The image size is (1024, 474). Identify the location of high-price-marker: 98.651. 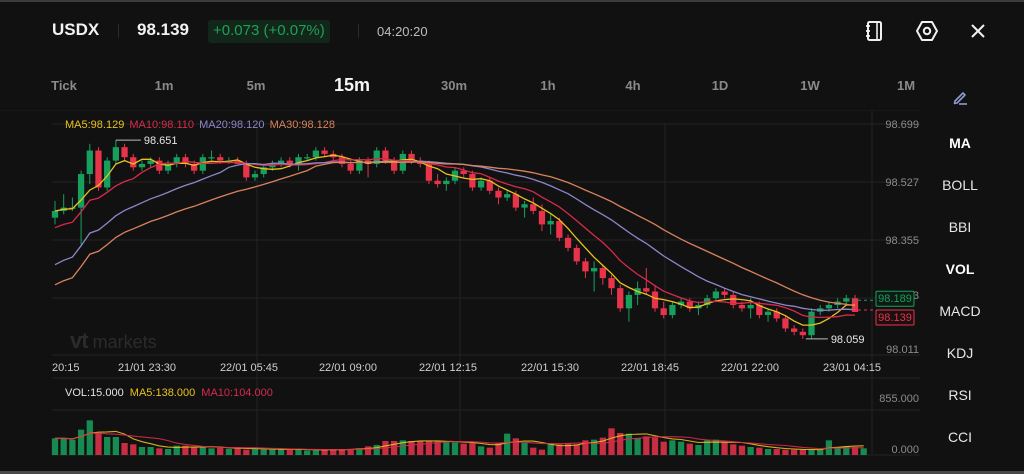
(161, 141).